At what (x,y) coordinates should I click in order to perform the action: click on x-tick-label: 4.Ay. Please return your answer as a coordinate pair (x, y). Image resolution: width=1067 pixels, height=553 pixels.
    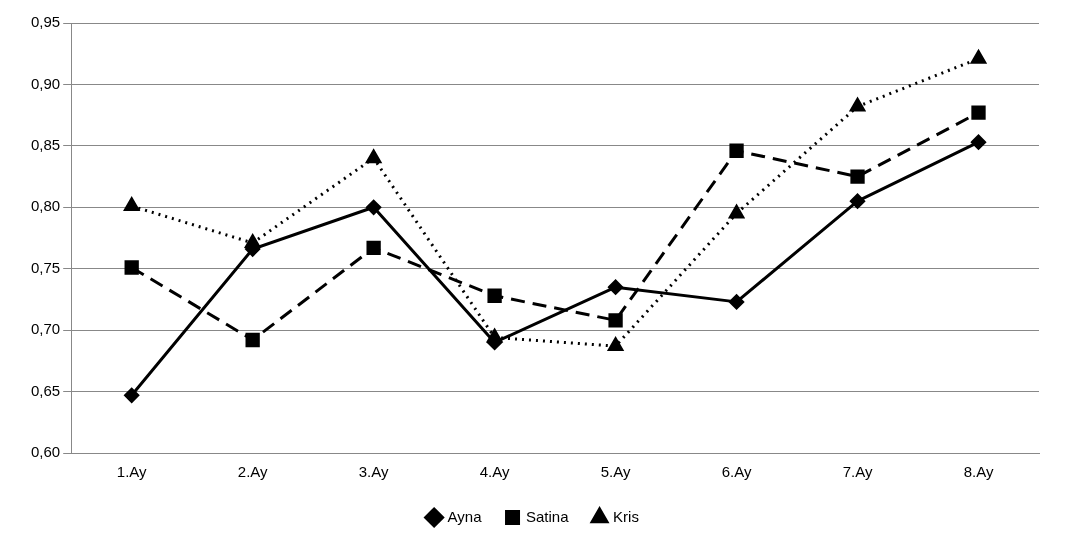
    Looking at the image, I should click on (494, 472).